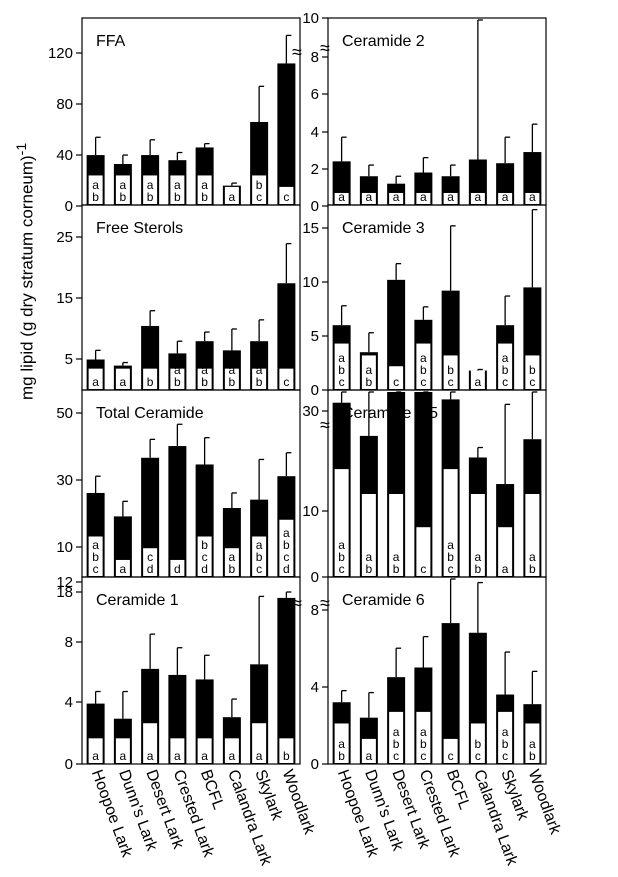 The height and width of the screenshot is (877, 618). Describe the element at coordinates (298, 803) in the screenshot. I see `x-tick-label: Woodlark` at that location.